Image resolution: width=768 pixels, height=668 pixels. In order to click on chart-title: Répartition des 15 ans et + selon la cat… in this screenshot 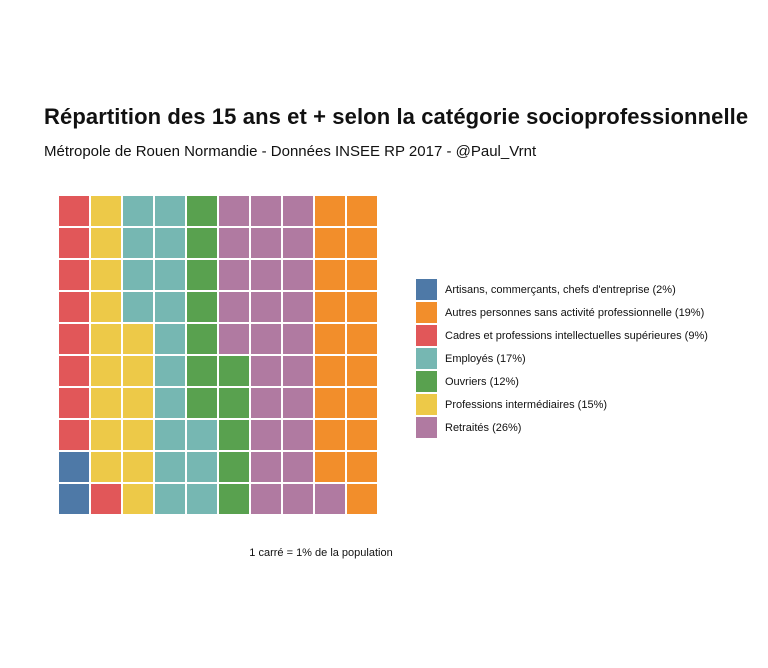, I will do `click(396, 116)`.